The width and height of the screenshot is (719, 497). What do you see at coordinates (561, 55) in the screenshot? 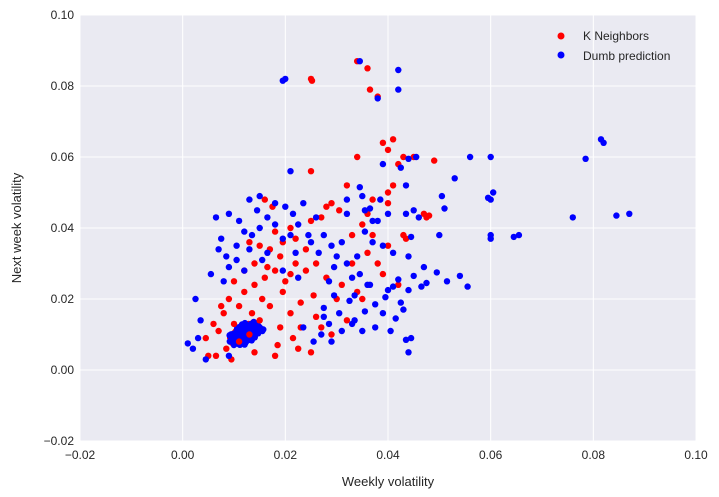
I see `legend-marker-dumb-prediction` at bounding box center [561, 55].